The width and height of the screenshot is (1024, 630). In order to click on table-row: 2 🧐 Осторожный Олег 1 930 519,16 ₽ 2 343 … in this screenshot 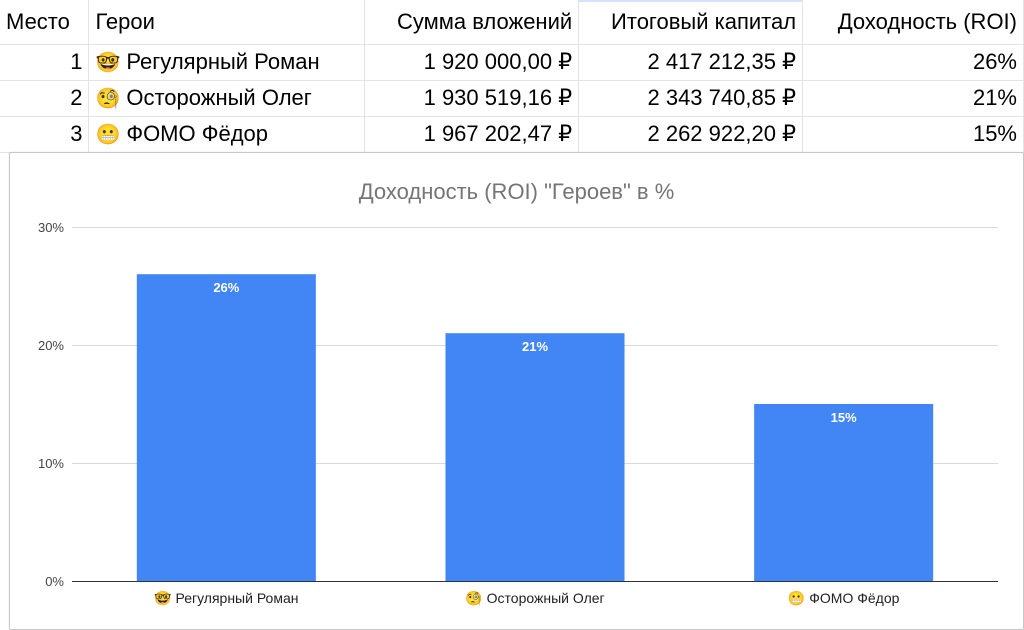, I will do `click(512, 98)`.